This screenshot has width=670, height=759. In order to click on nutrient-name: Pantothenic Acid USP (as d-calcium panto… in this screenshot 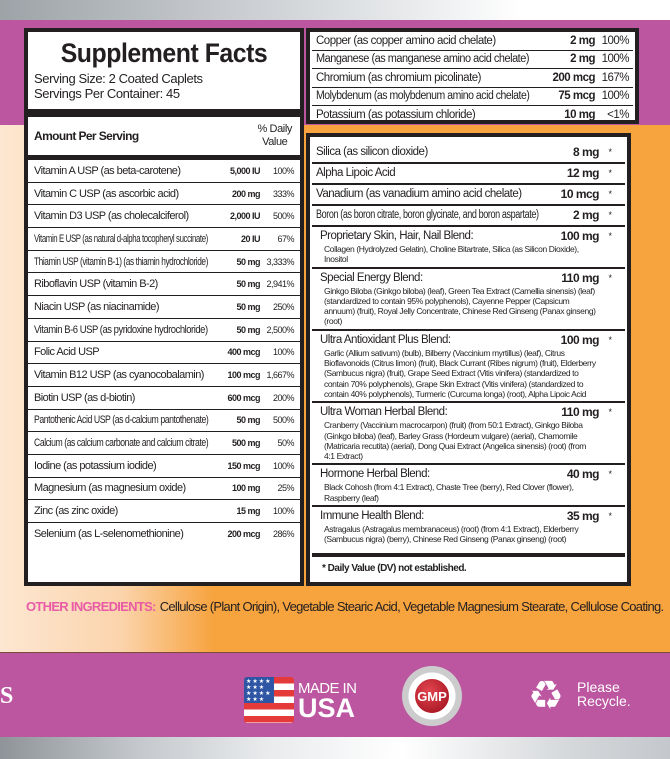, I will do `click(121, 420)`.